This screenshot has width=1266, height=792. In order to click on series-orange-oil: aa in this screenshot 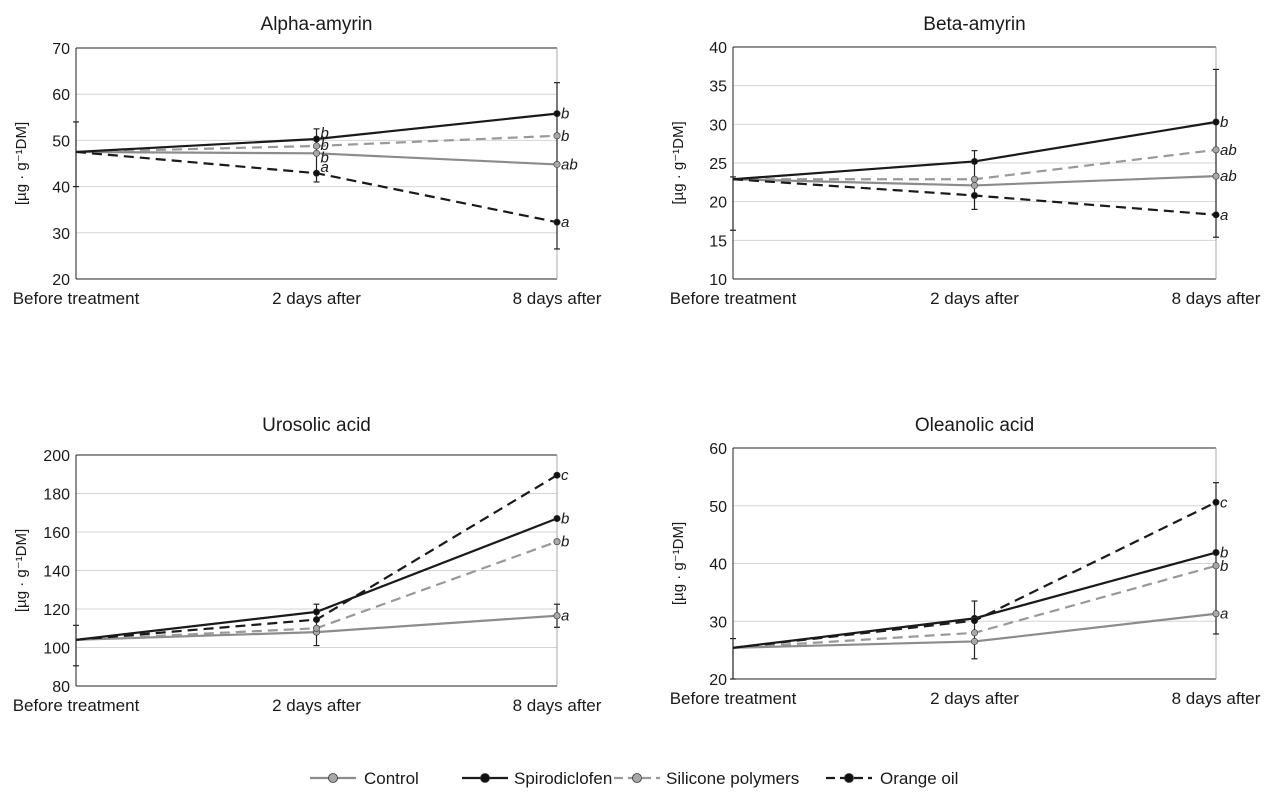, I will do `click(322, 190)`.